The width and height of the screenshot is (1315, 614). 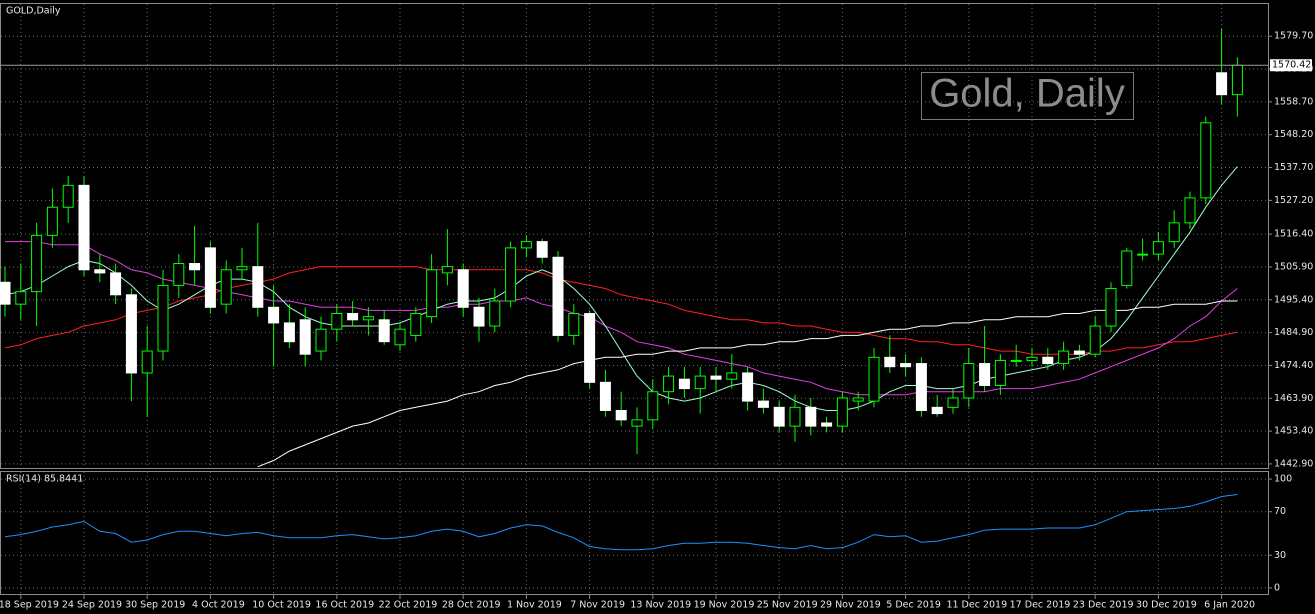 What do you see at coordinates (1277, 587) in the screenshot?
I see `y-tick-label: 0` at bounding box center [1277, 587].